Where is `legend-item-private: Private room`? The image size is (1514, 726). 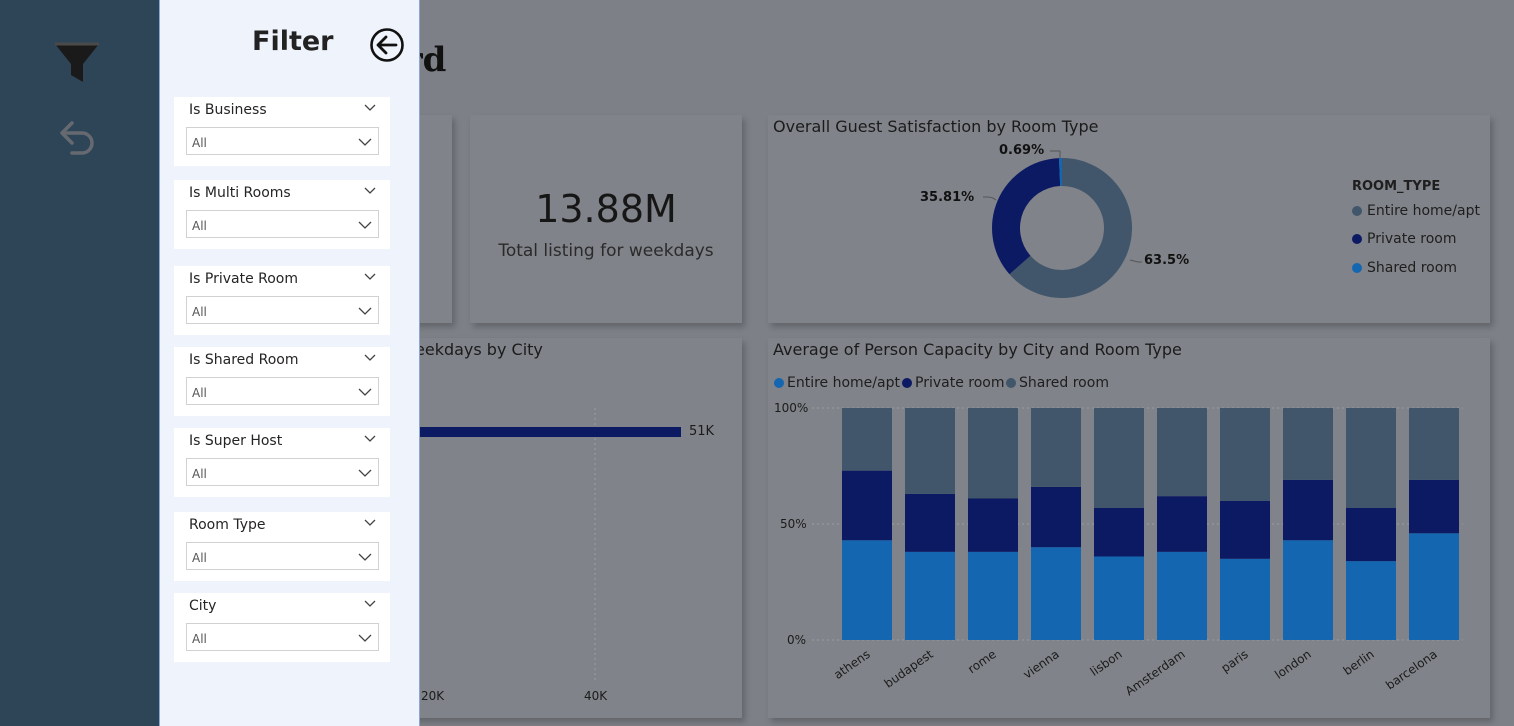
legend-item-private: Private room is located at coordinates (1404, 239).